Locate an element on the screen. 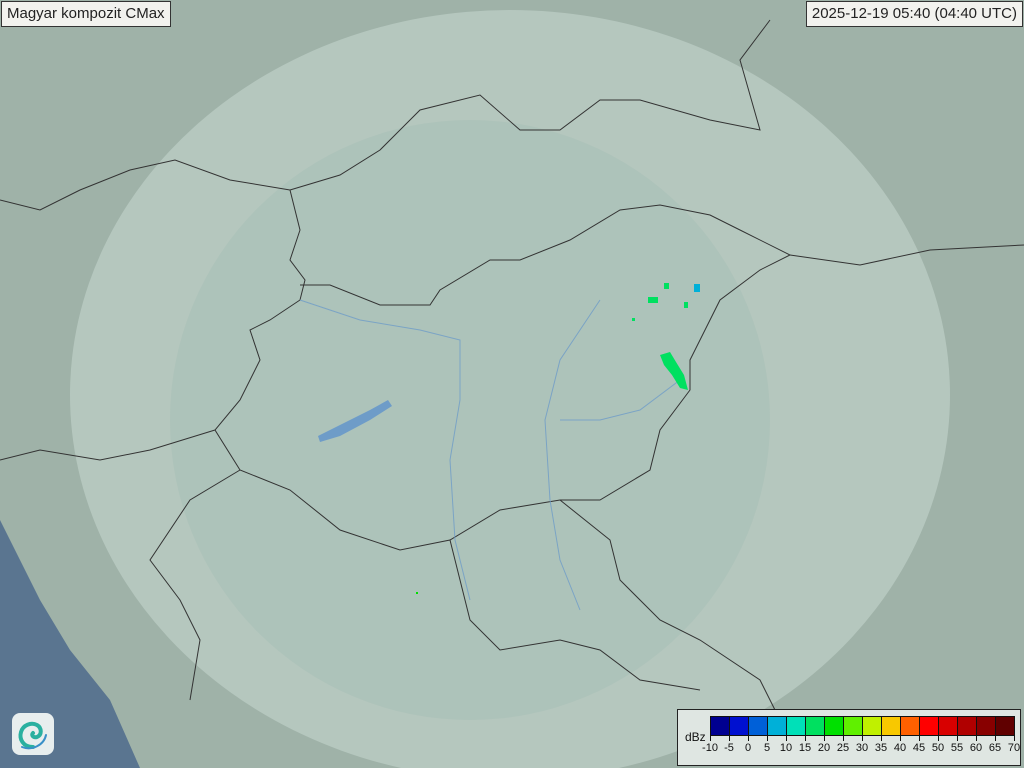 This screenshot has height=768, width=1024. lake-balaton is located at coordinates (355, 421).